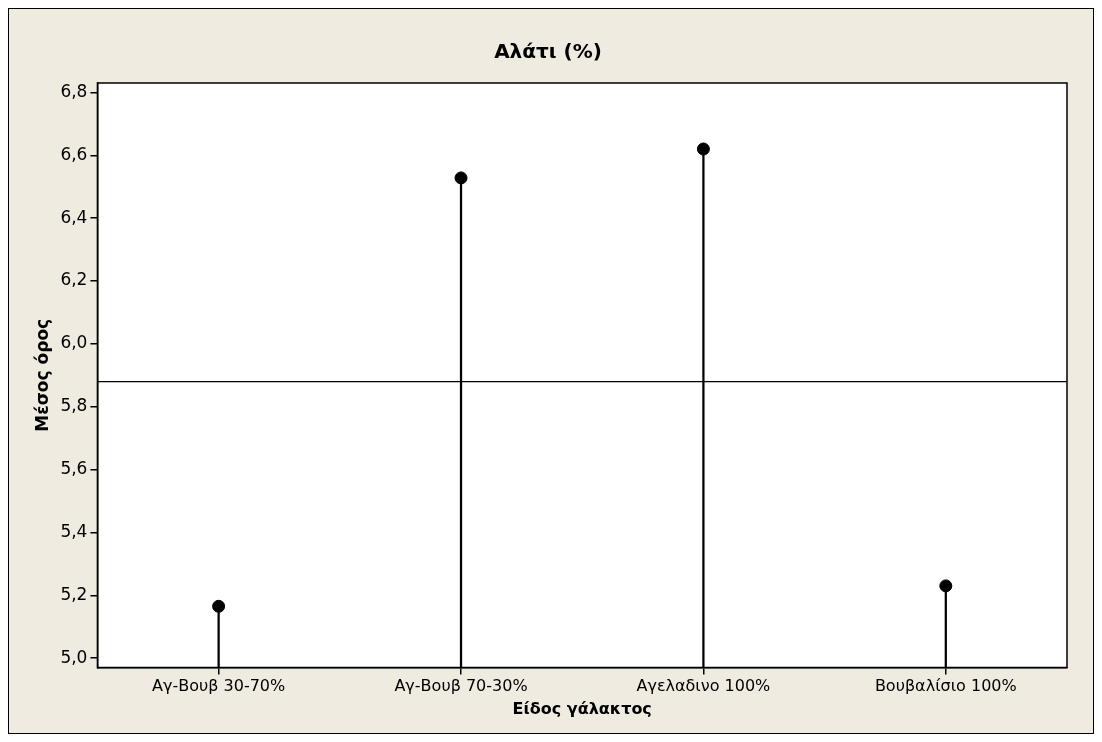 This screenshot has height=742, width=1102. I want to click on x-tick-label: Αγελαδινο 100%, so click(703, 686).